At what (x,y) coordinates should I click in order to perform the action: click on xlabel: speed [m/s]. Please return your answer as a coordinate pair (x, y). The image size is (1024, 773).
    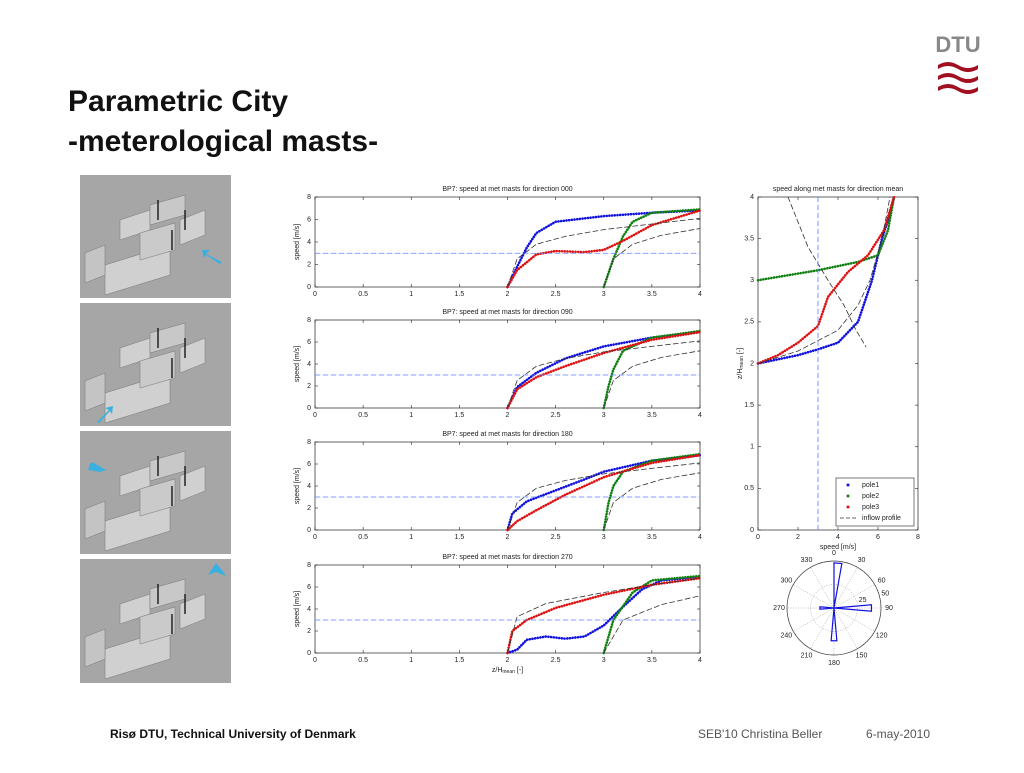
    Looking at the image, I should click on (838, 547).